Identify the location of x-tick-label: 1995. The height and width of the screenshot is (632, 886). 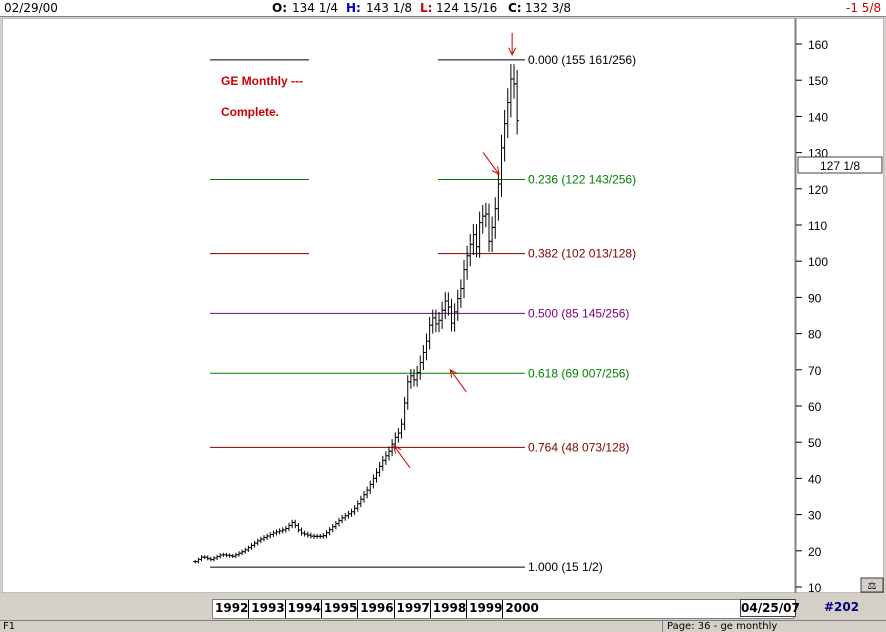
(340, 608).